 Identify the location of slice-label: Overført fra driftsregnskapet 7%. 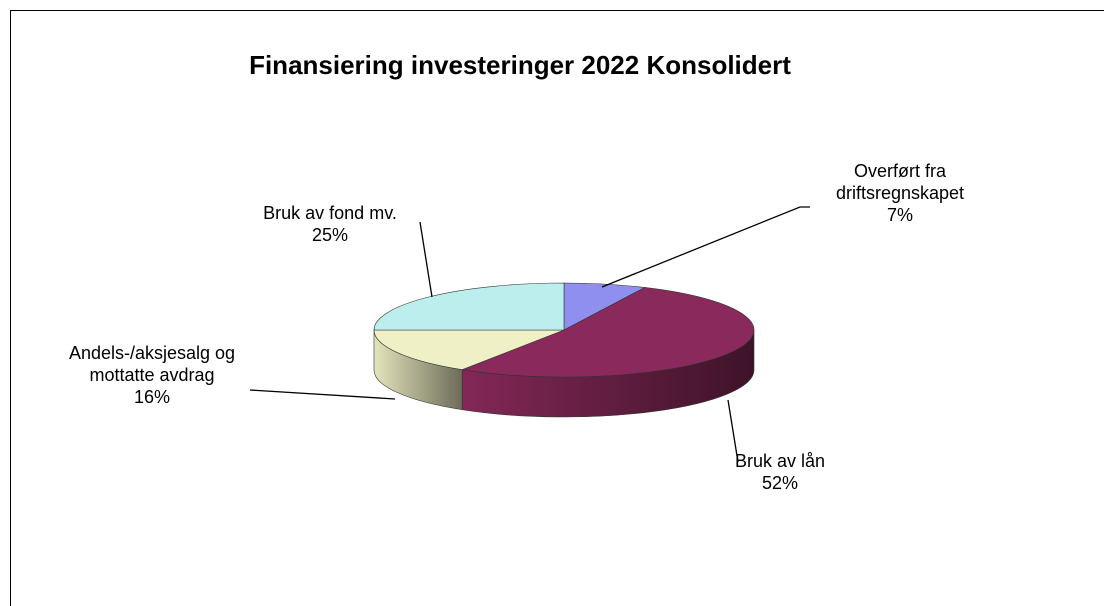
(900, 193).